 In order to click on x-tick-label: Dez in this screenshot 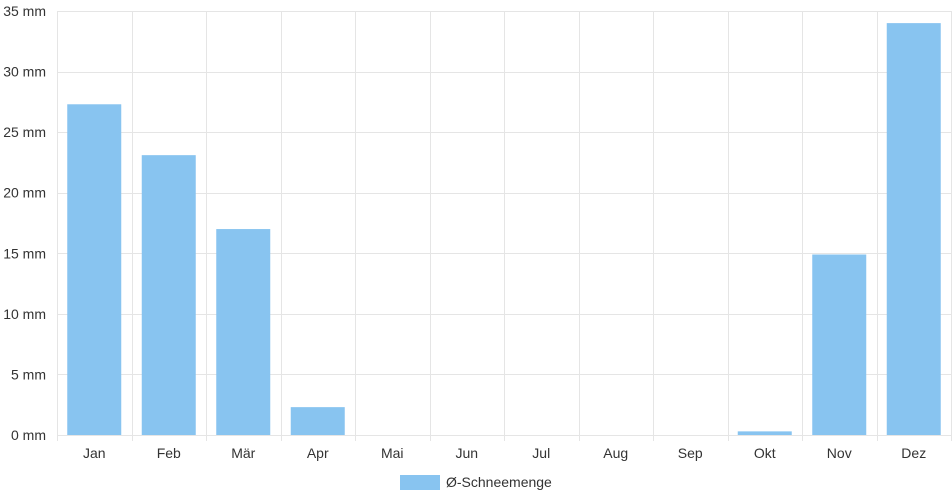, I will do `click(913, 453)`.